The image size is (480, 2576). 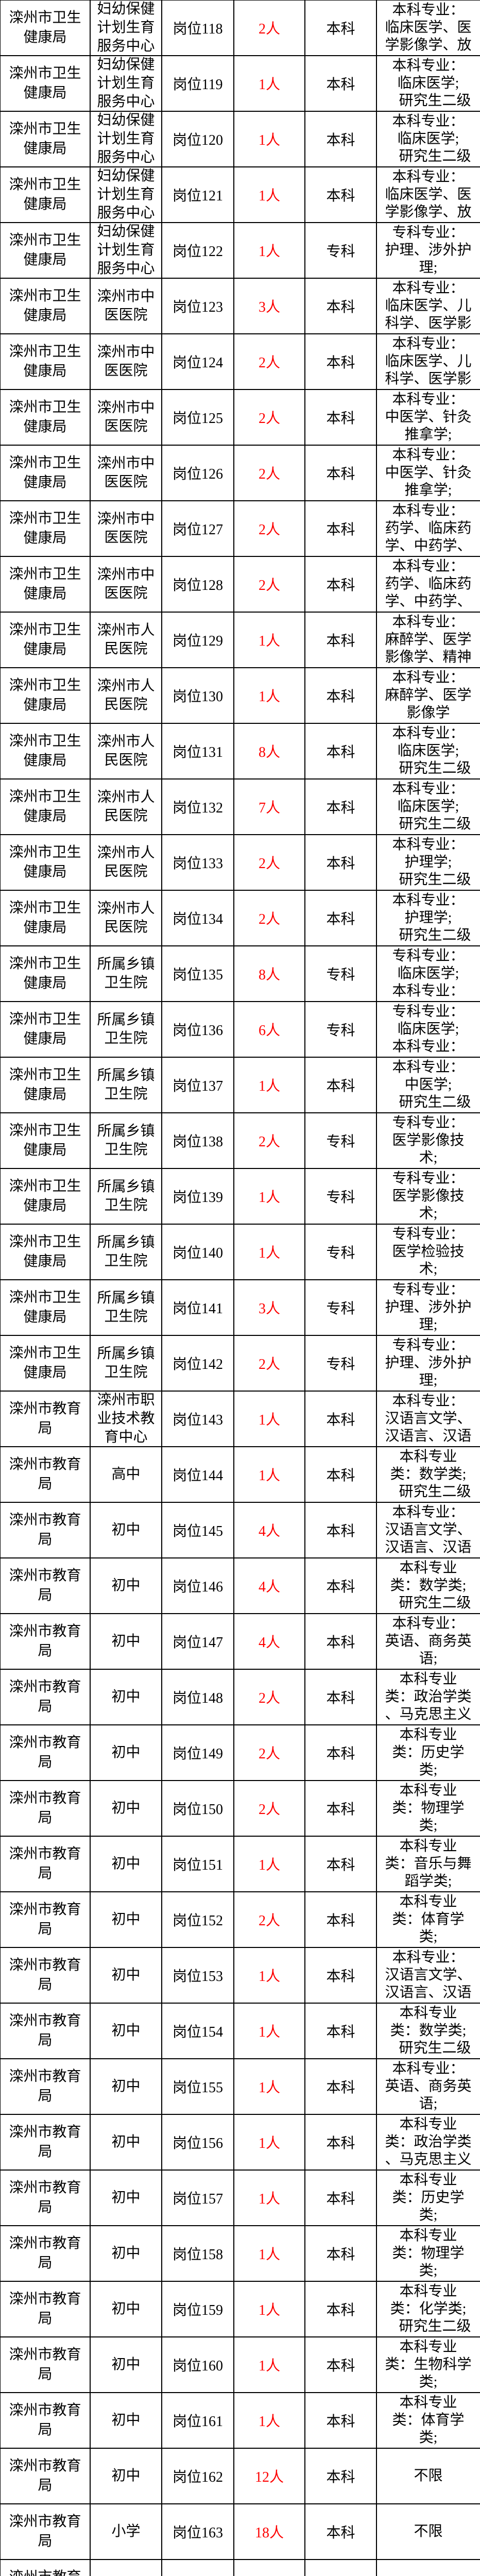 I want to click on table-row: 滦州市教育局 初中 岗位160 1人 本科 本科专业 类：生物科学 类;, so click(x=240, y=2365).